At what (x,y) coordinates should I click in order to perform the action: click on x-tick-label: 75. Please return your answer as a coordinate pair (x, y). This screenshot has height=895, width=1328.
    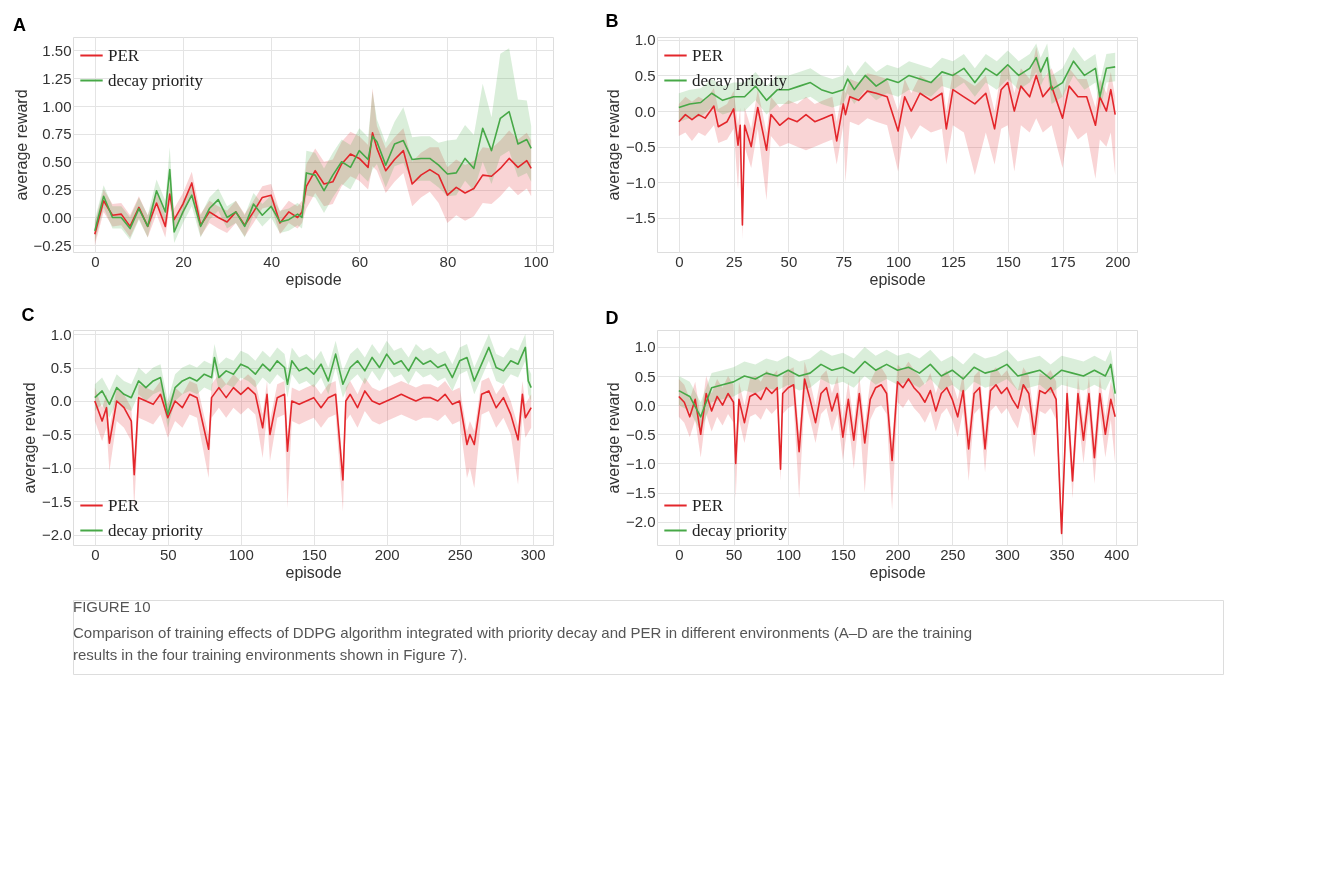
    Looking at the image, I should click on (844, 261).